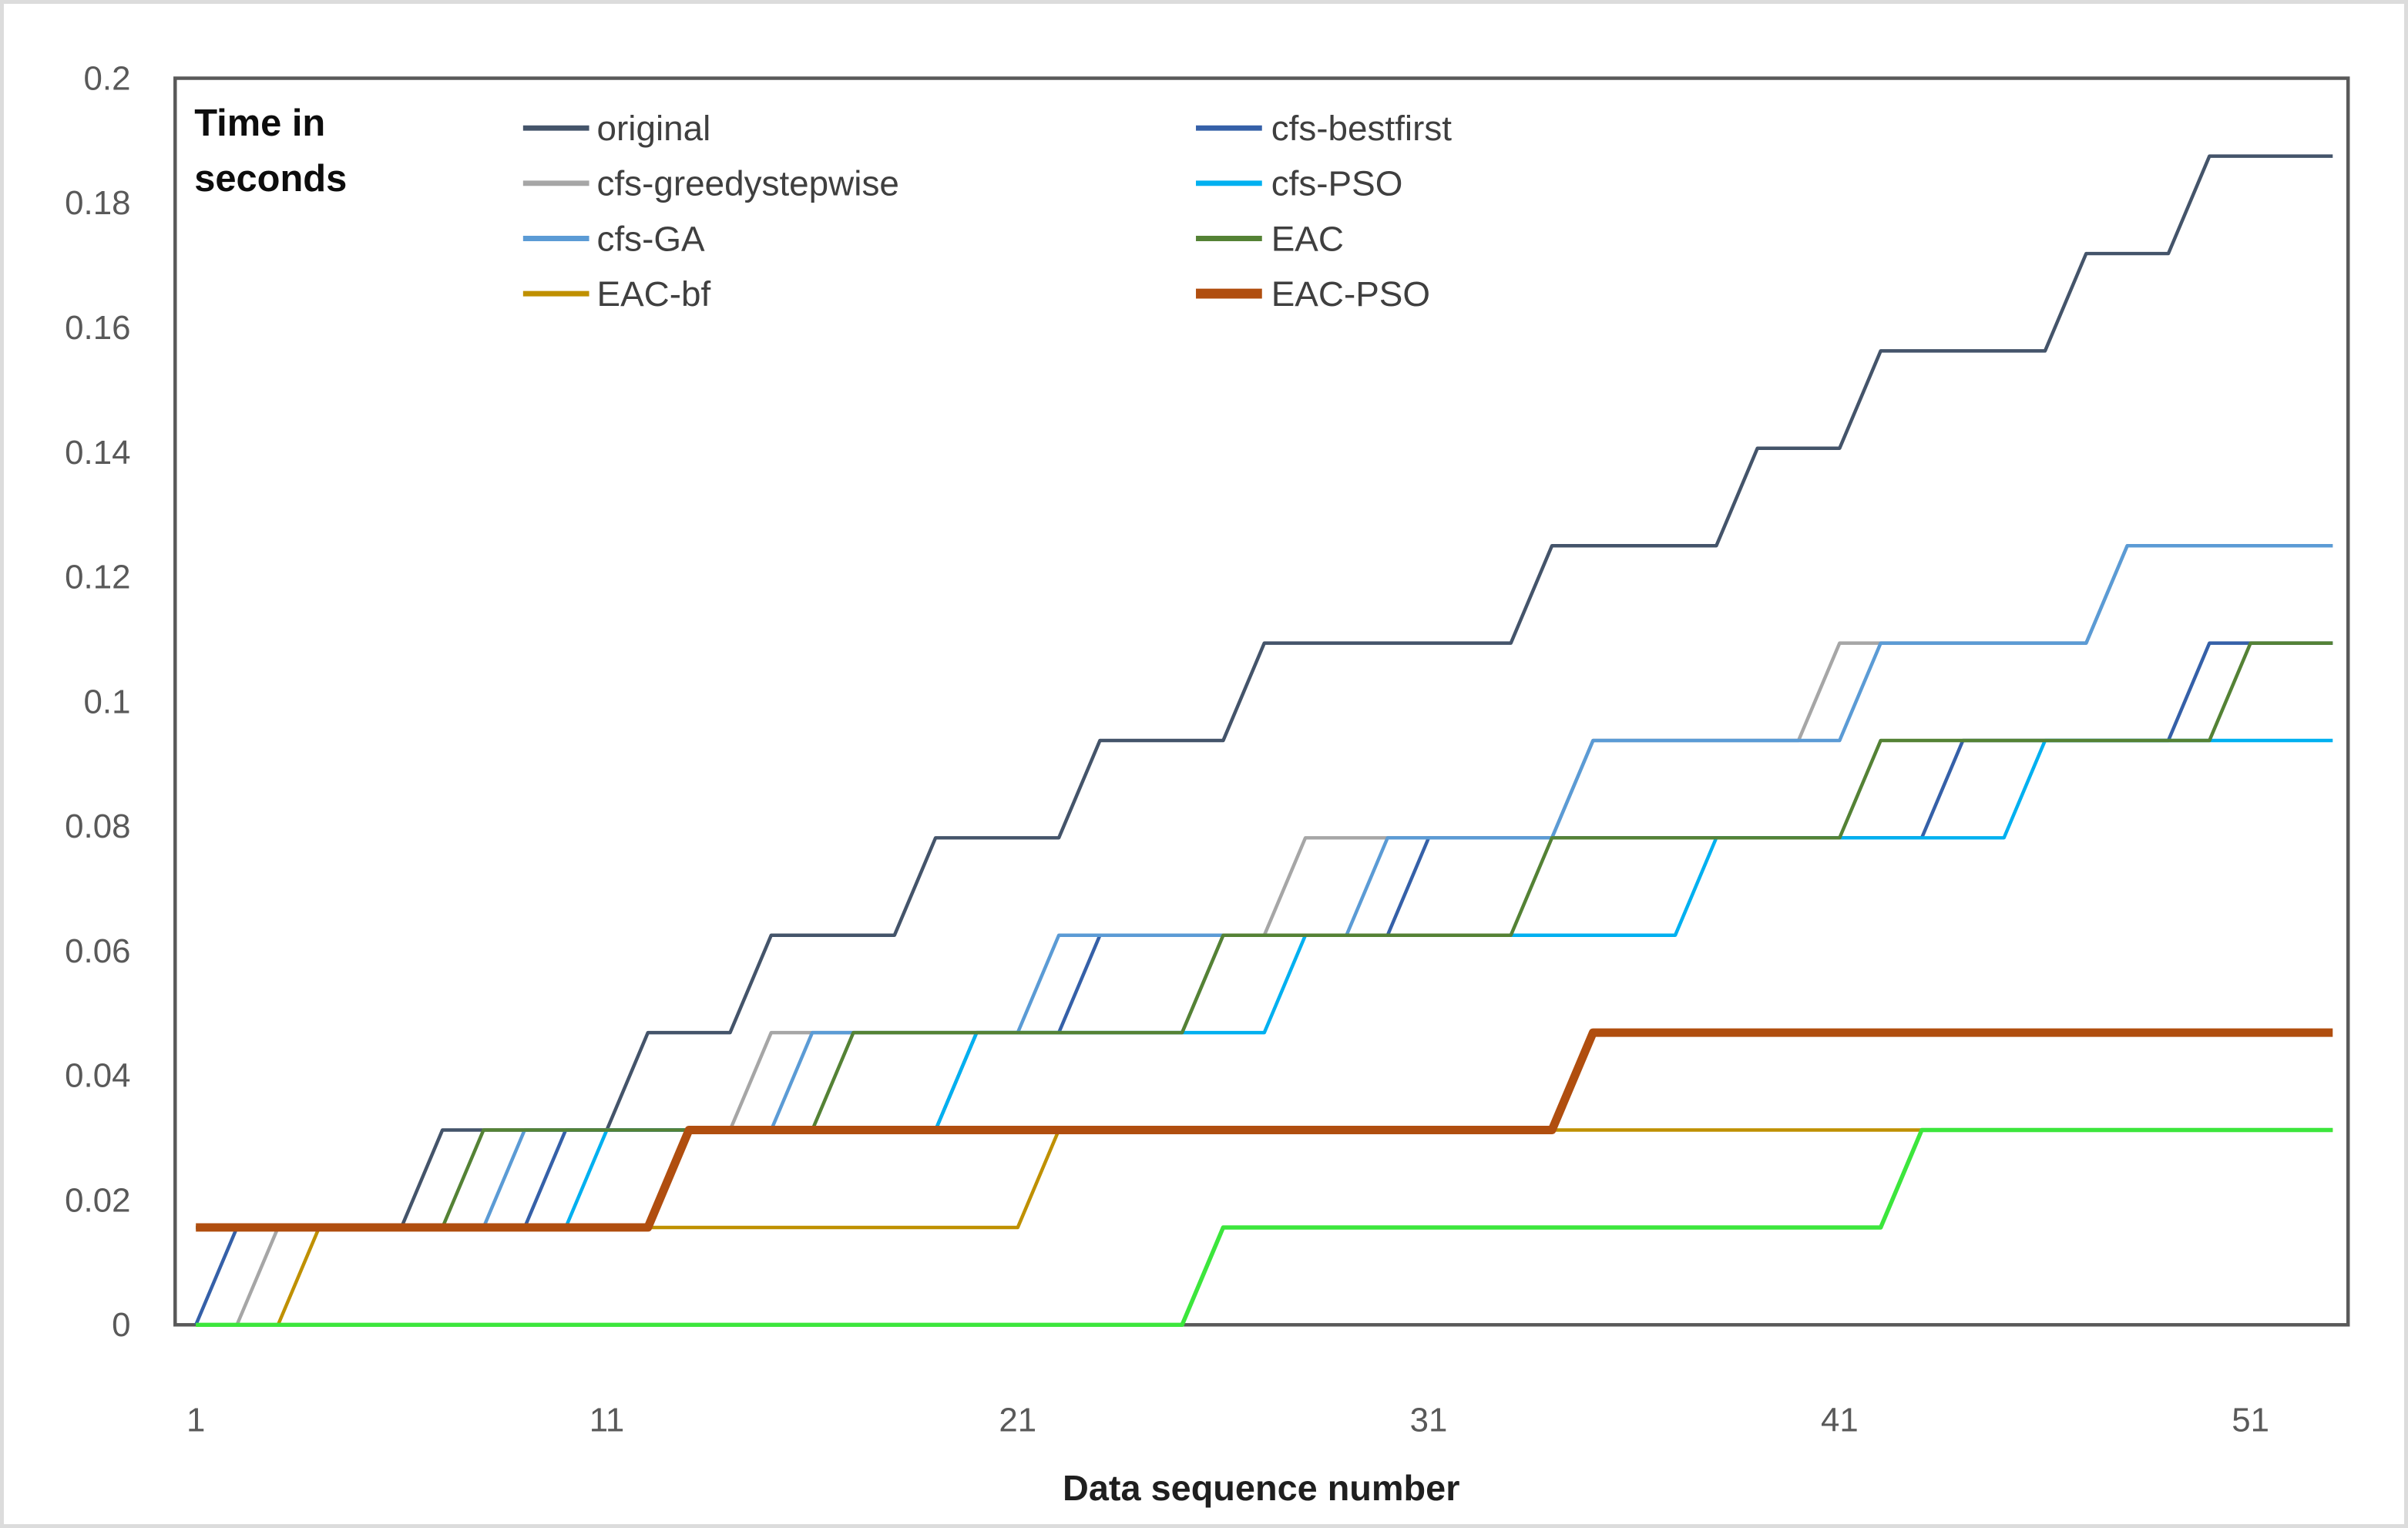  What do you see at coordinates (121, 1325) in the screenshot?
I see `y-tick-label-0: 0` at bounding box center [121, 1325].